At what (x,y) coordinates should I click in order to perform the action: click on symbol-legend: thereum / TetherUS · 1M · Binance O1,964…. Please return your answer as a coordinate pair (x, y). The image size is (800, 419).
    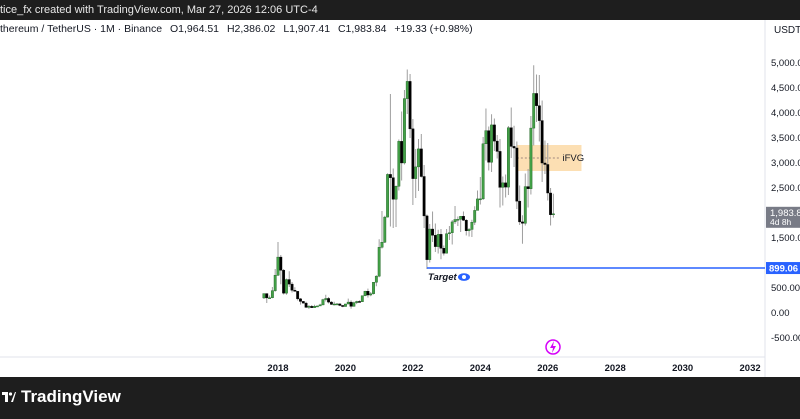
    Looking at the image, I should click on (239, 29).